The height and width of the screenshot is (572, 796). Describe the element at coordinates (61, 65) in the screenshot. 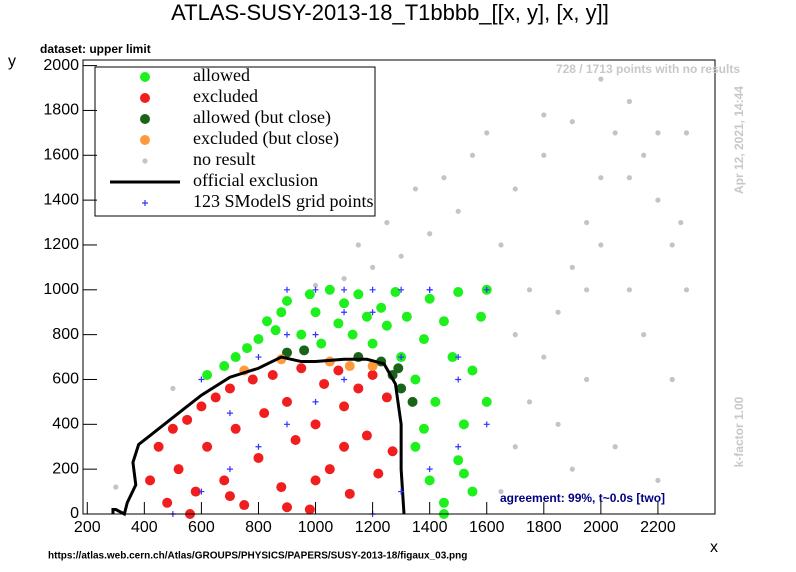

I see `y-tick-label: 2000` at that location.